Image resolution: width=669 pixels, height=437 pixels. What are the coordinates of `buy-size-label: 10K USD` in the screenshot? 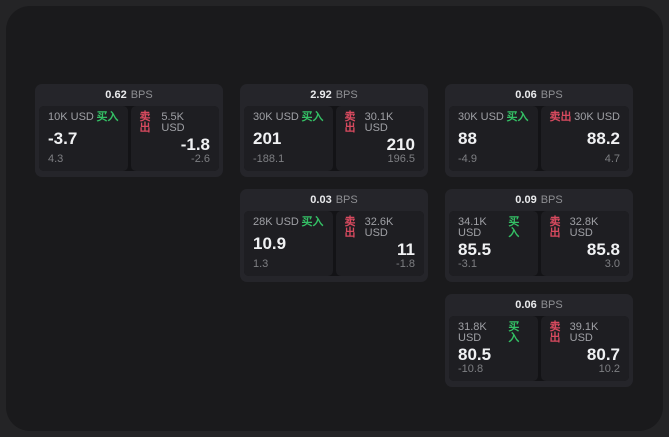 It's located at (71, 117).